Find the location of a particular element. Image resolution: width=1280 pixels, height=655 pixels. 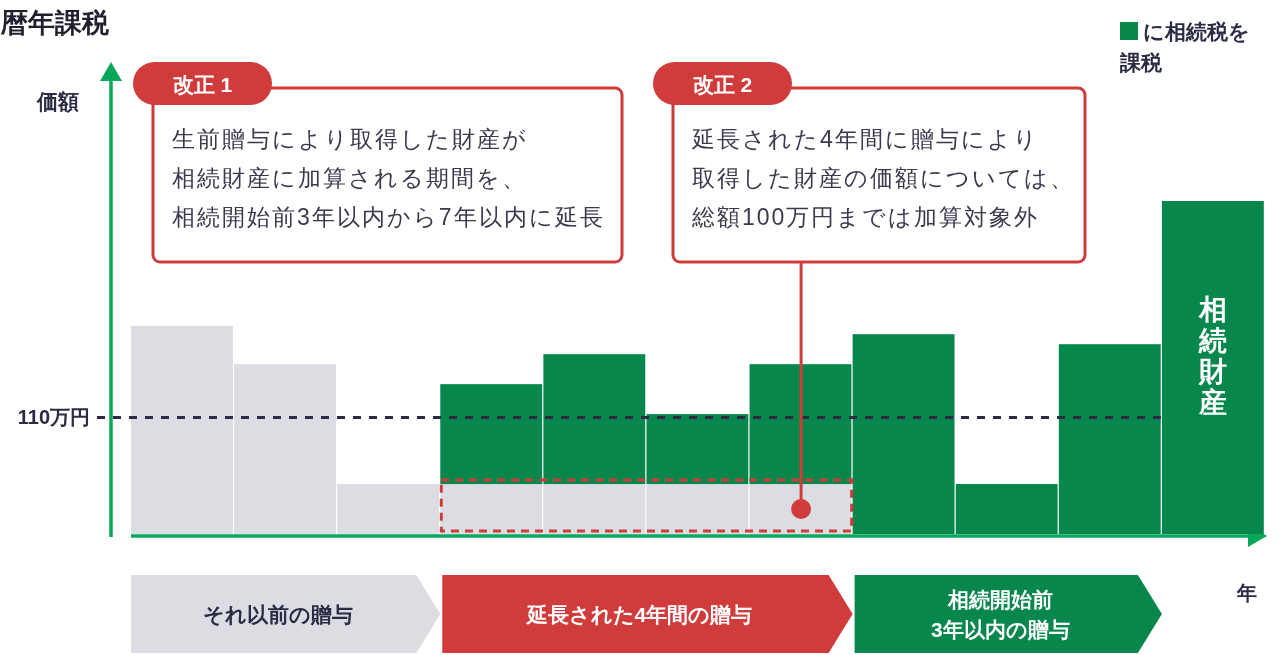

x-tick-label: 相続財産 is located at coordinates (1213, 355).